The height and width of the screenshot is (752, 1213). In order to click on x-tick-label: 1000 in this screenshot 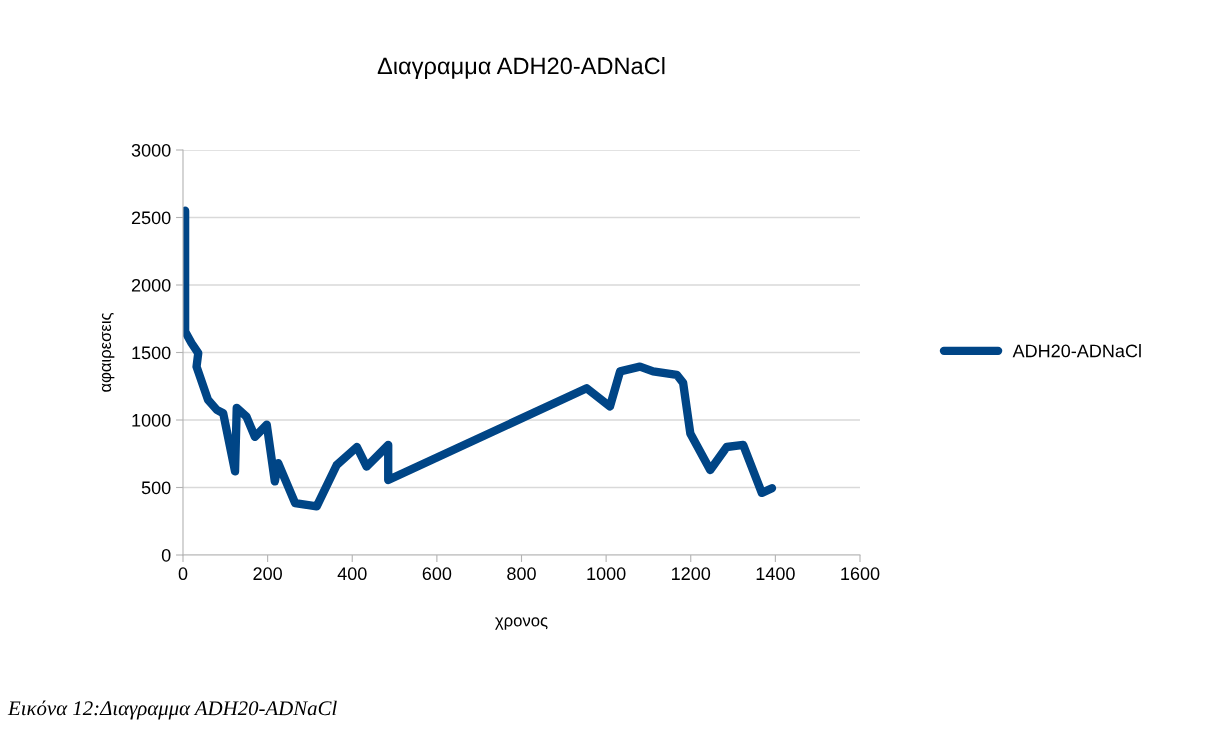, I will do `click(606, 574)`.